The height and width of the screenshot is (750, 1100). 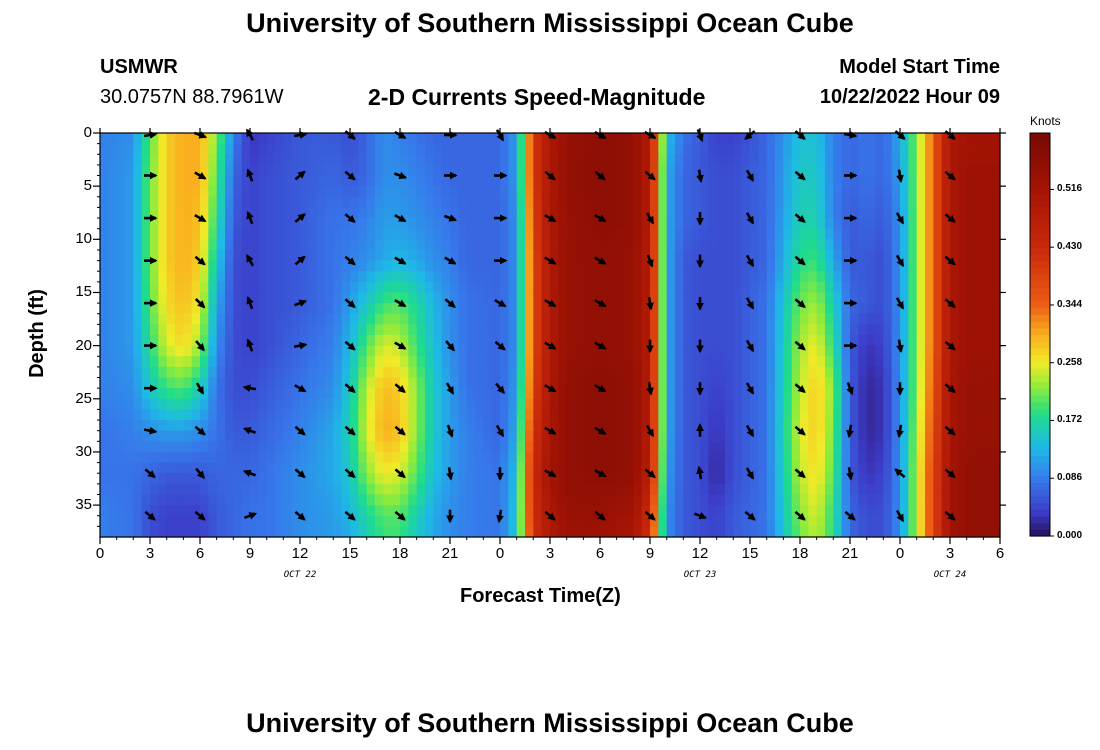 I want to click on y-tick-label: 0, so click(x=87, y=132).